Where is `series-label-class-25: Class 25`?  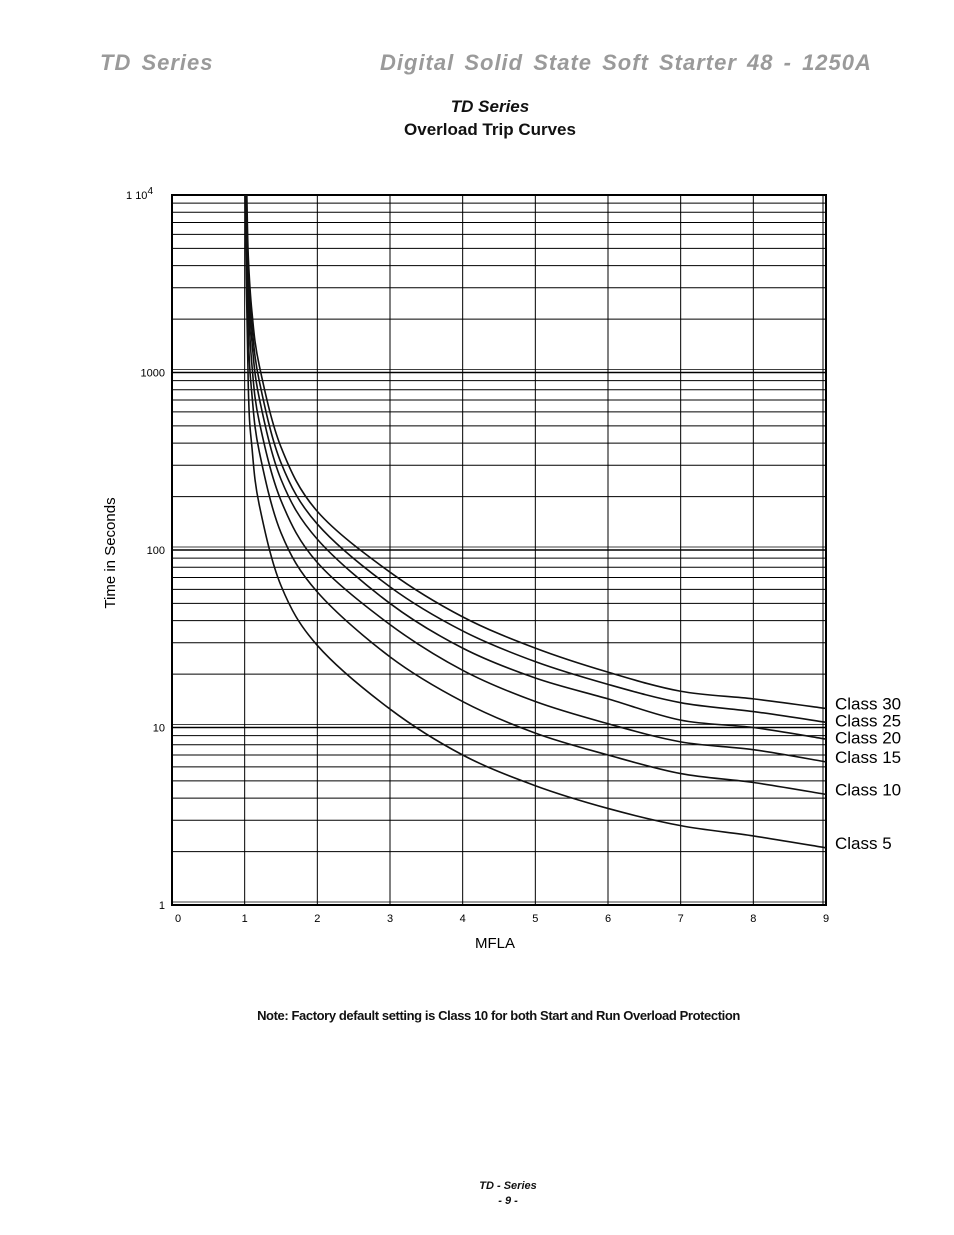
series-label-class-25: Class 25 is located at coordinates (868, 720).